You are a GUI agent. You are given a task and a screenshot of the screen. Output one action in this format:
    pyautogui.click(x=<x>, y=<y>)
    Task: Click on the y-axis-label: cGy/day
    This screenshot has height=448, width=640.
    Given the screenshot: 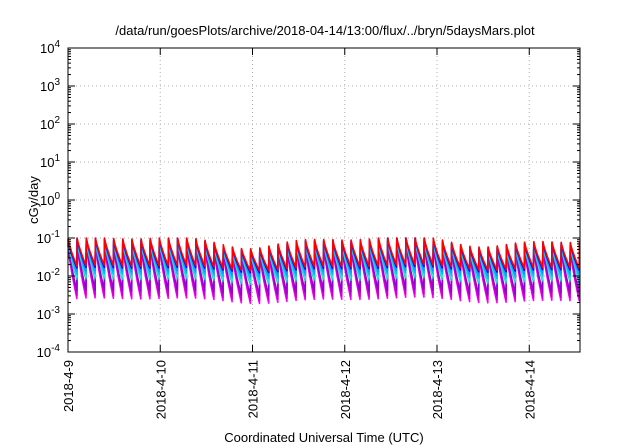 What is the action you would take?
    pyautogui.click(x=33, y=200)
    